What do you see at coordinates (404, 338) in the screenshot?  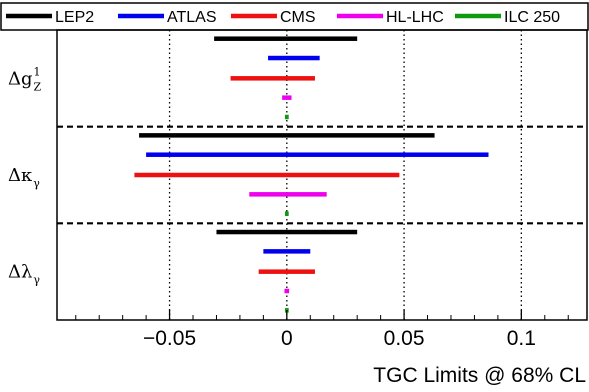 I see `x-tick-label: 0.05` at bounding box center [404, 338].